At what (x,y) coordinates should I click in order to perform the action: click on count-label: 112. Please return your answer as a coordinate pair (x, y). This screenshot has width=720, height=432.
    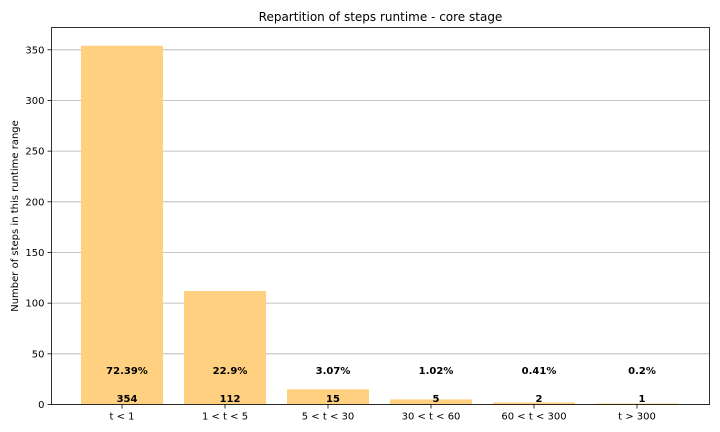
    Looking at the image, I should click on (230, 399).